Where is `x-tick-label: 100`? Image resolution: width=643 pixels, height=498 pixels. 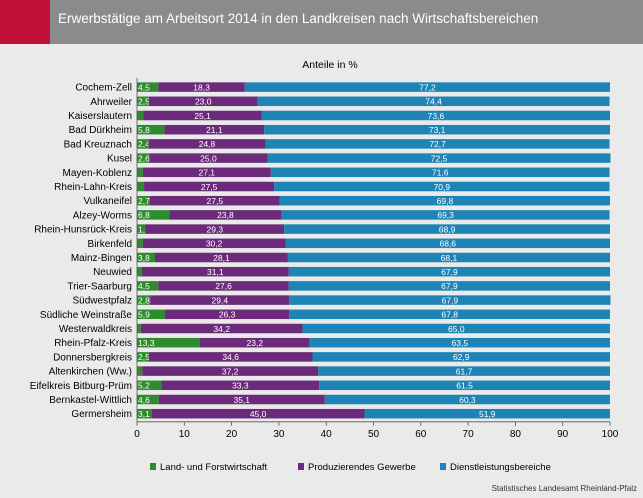
x-tick-label: 100 is located at coordinates (610, 434).